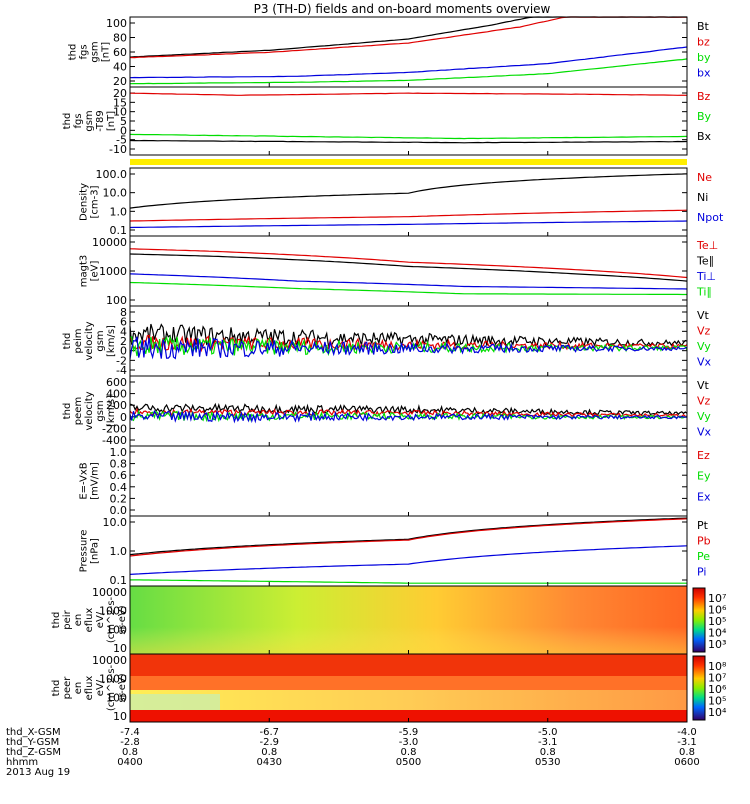  I want to click on series-line-Bz, so click(408, 94).